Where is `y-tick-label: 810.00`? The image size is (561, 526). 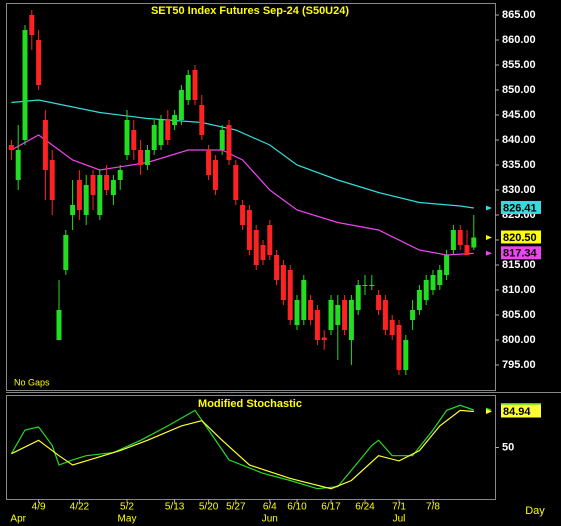
y-tick-label: 810.00 is located at coordinates (519, 290).